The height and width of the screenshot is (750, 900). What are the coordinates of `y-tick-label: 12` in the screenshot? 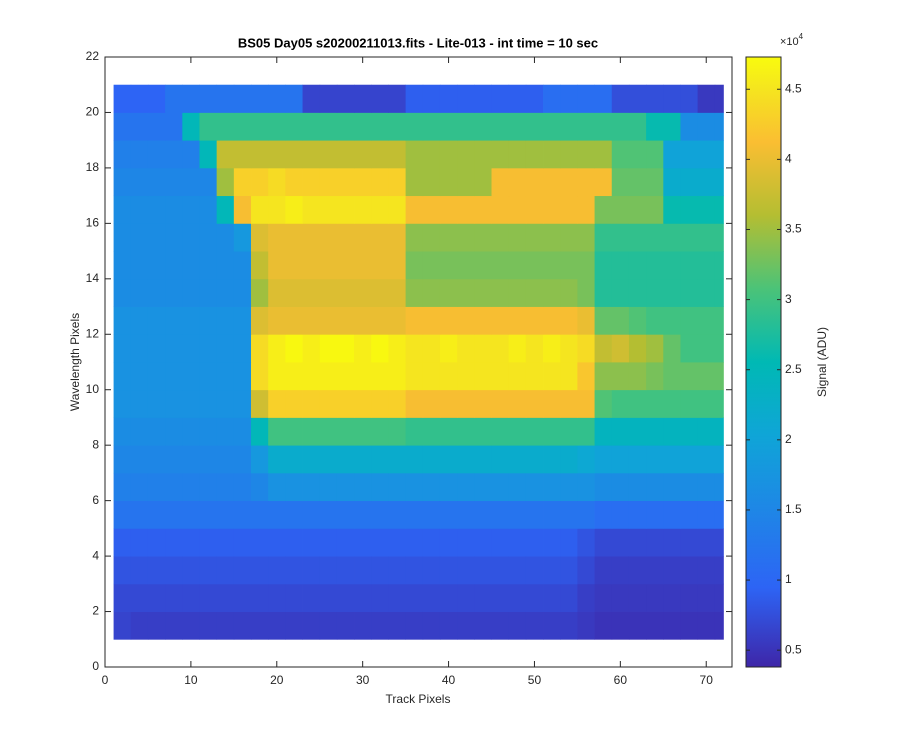 It's located at (93, 333).